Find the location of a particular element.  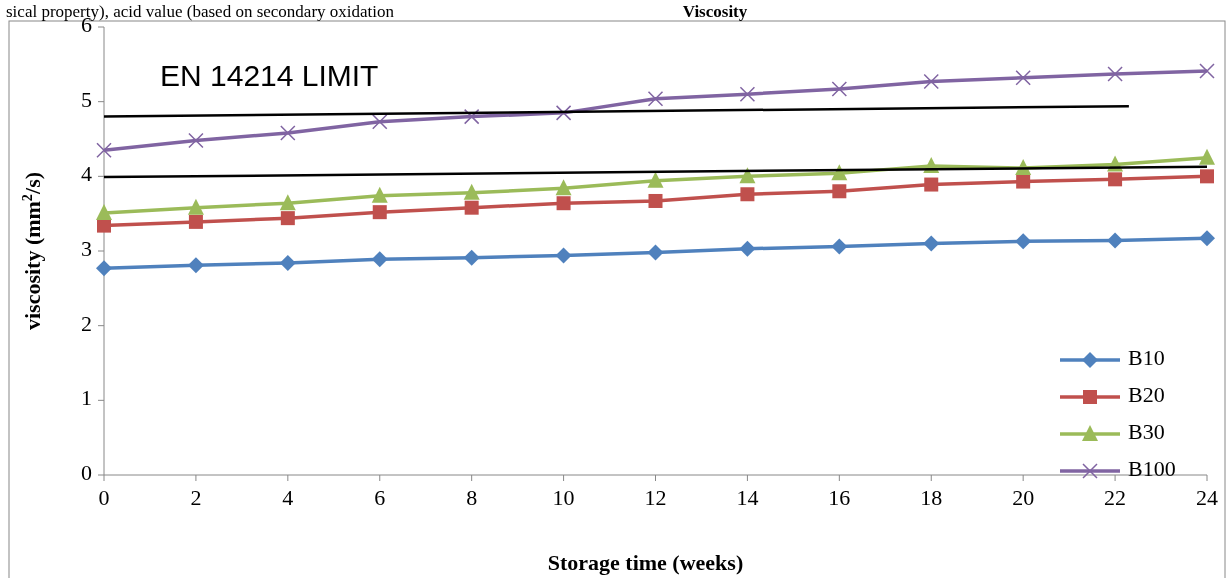

legend-label: B10 is located at coordinates (1146, 358).